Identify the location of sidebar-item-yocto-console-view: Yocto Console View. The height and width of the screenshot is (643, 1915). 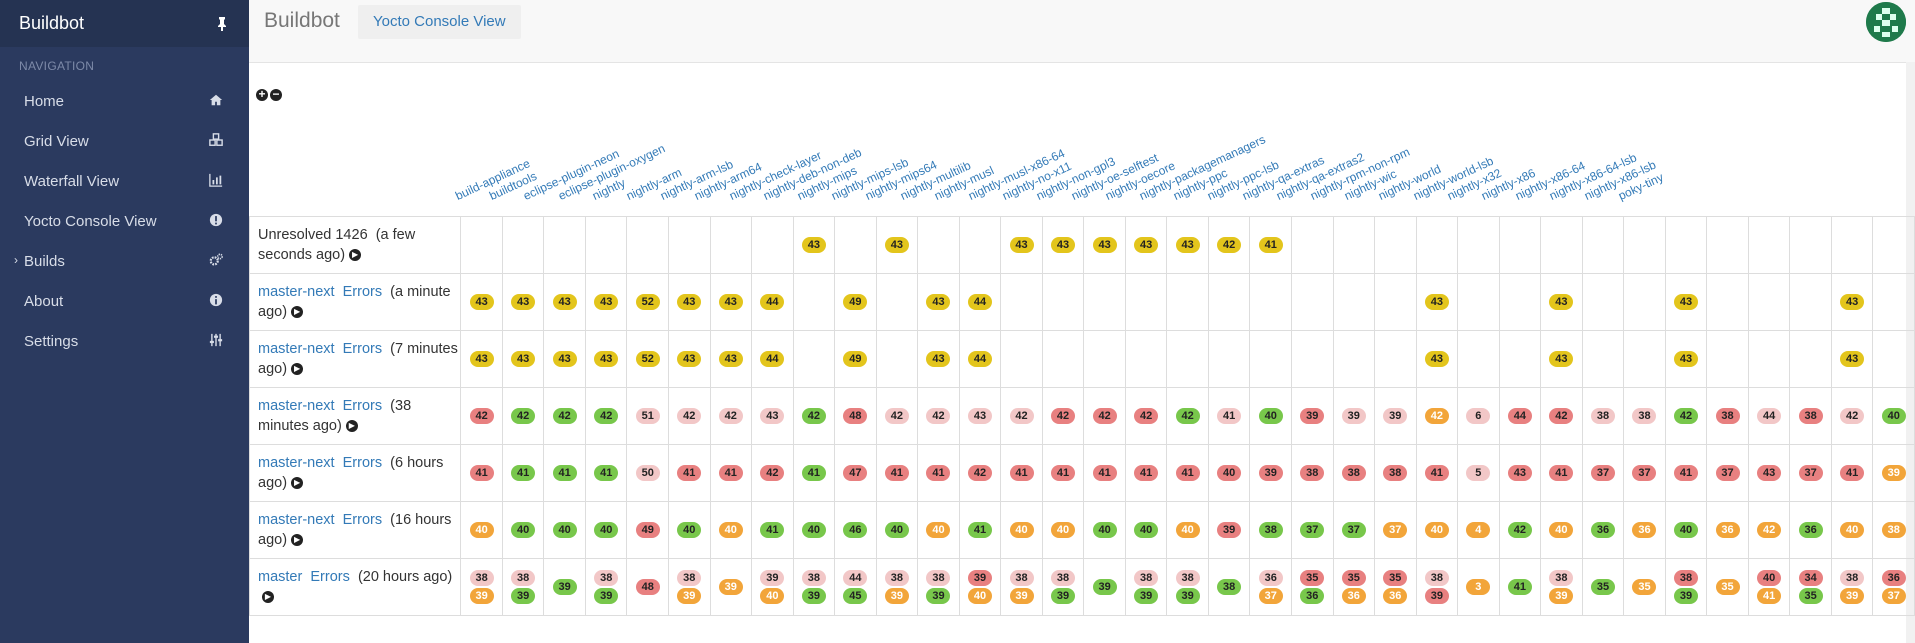
(124, 221).